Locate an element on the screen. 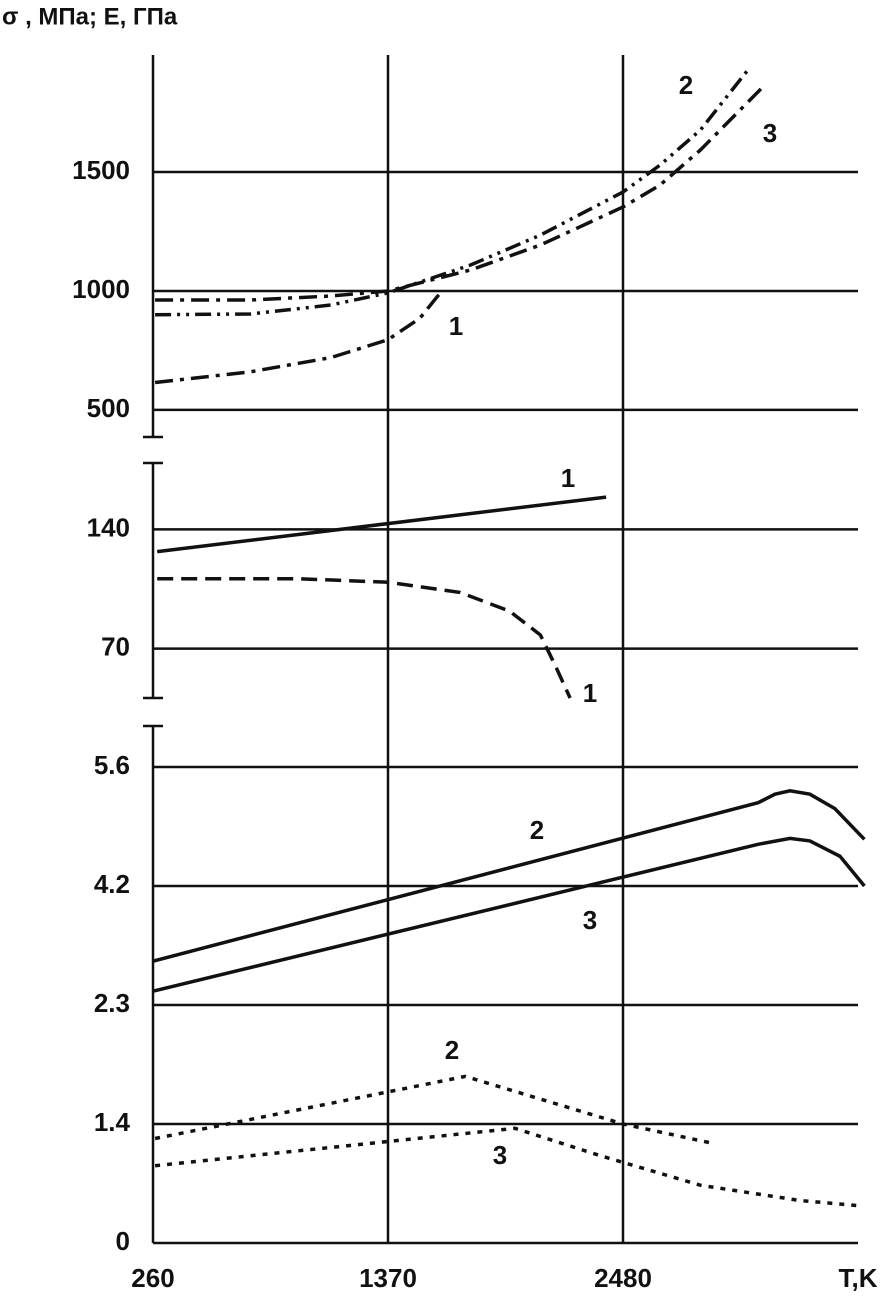 This screenshot has width=894, height=1297. x-tick-label: 1370 is located at coordinates (388, 1278).